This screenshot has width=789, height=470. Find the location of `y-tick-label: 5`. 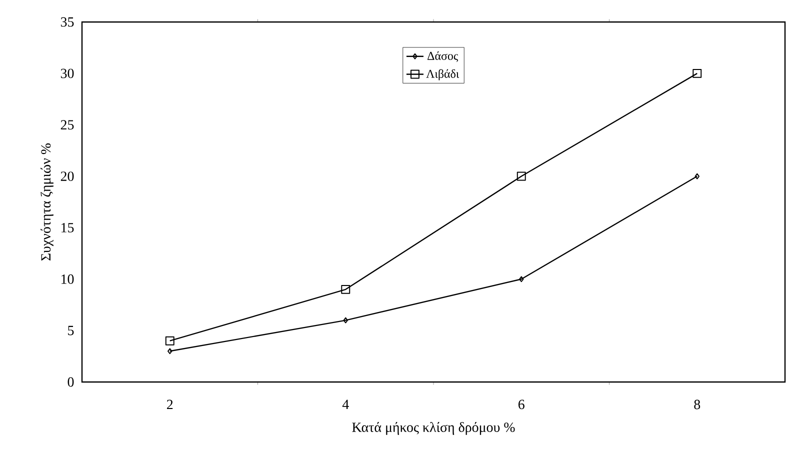

y-tick-label: 5 is located at coordinates (71, 331).